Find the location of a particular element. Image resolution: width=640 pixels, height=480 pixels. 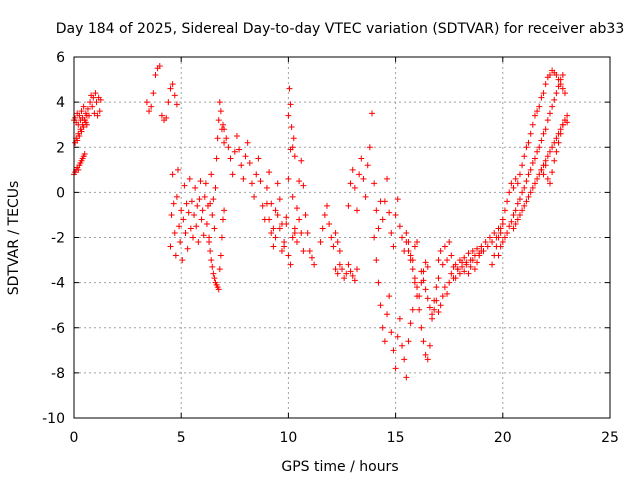

y-tick-label: -8 is located at coordinates (58, 374).